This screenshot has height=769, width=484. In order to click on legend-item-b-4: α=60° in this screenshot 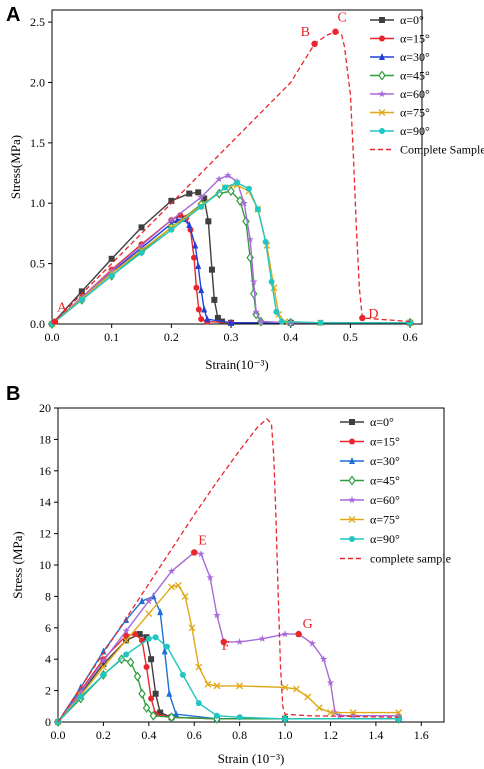, I will do `click(370, 500)`.